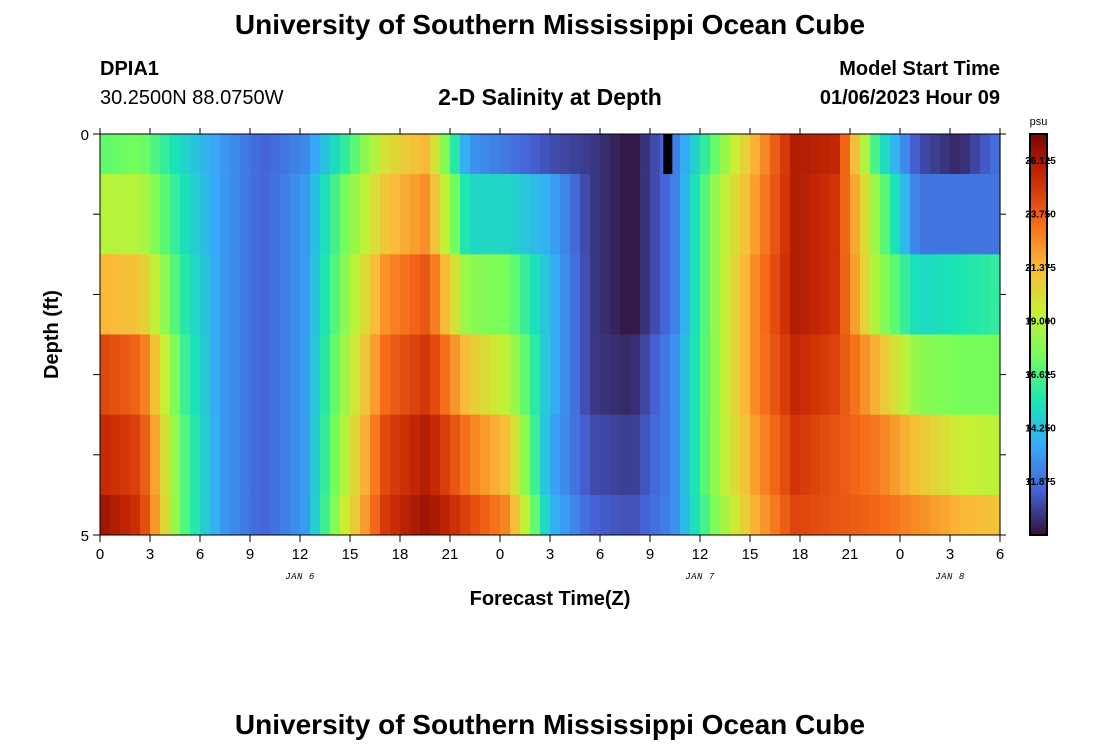  What do you see at coordinates (909, 98) in the screenshot?
I see `model-start-time: 01/06/2023 Hour 09` at bounding box center [909, 98].